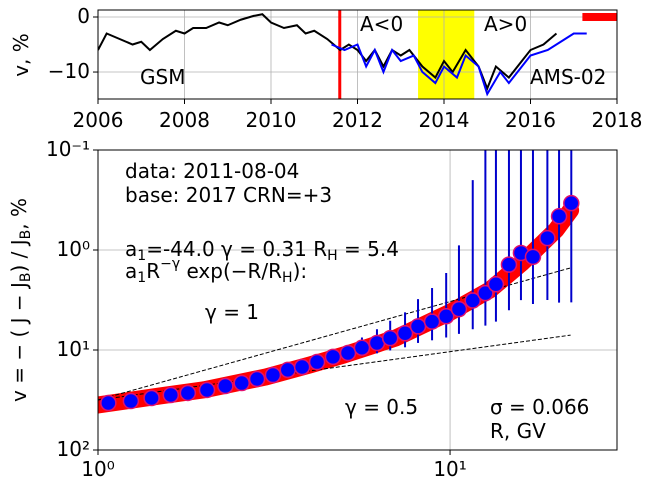 This screenshot has width=650, height=500. I want to click on y-tick-label: 10², so click(73, 449).